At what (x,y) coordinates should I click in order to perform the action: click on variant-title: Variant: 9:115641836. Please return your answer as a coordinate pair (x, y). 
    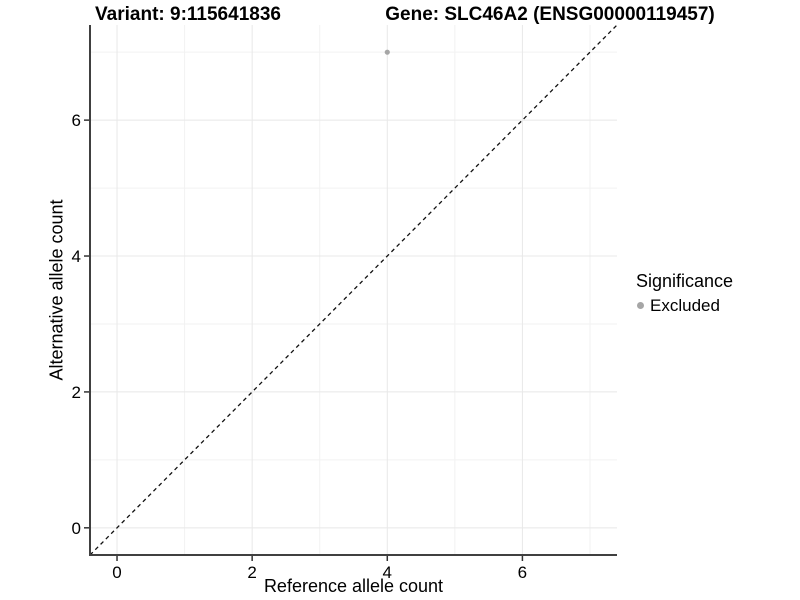
    Looking at the image, I should click on (188, 14).